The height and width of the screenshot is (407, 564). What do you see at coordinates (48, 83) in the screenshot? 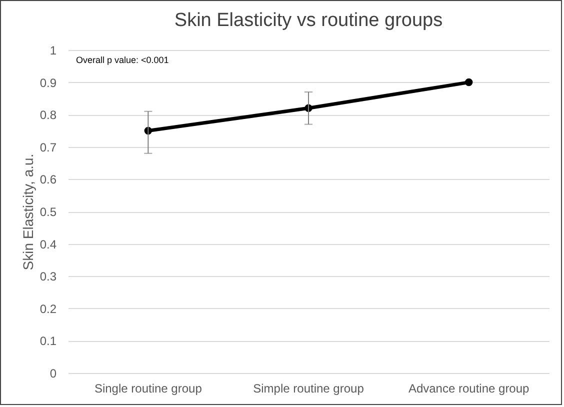
I see `y-tick-label: 0.9` at bounding box center [48, 83].